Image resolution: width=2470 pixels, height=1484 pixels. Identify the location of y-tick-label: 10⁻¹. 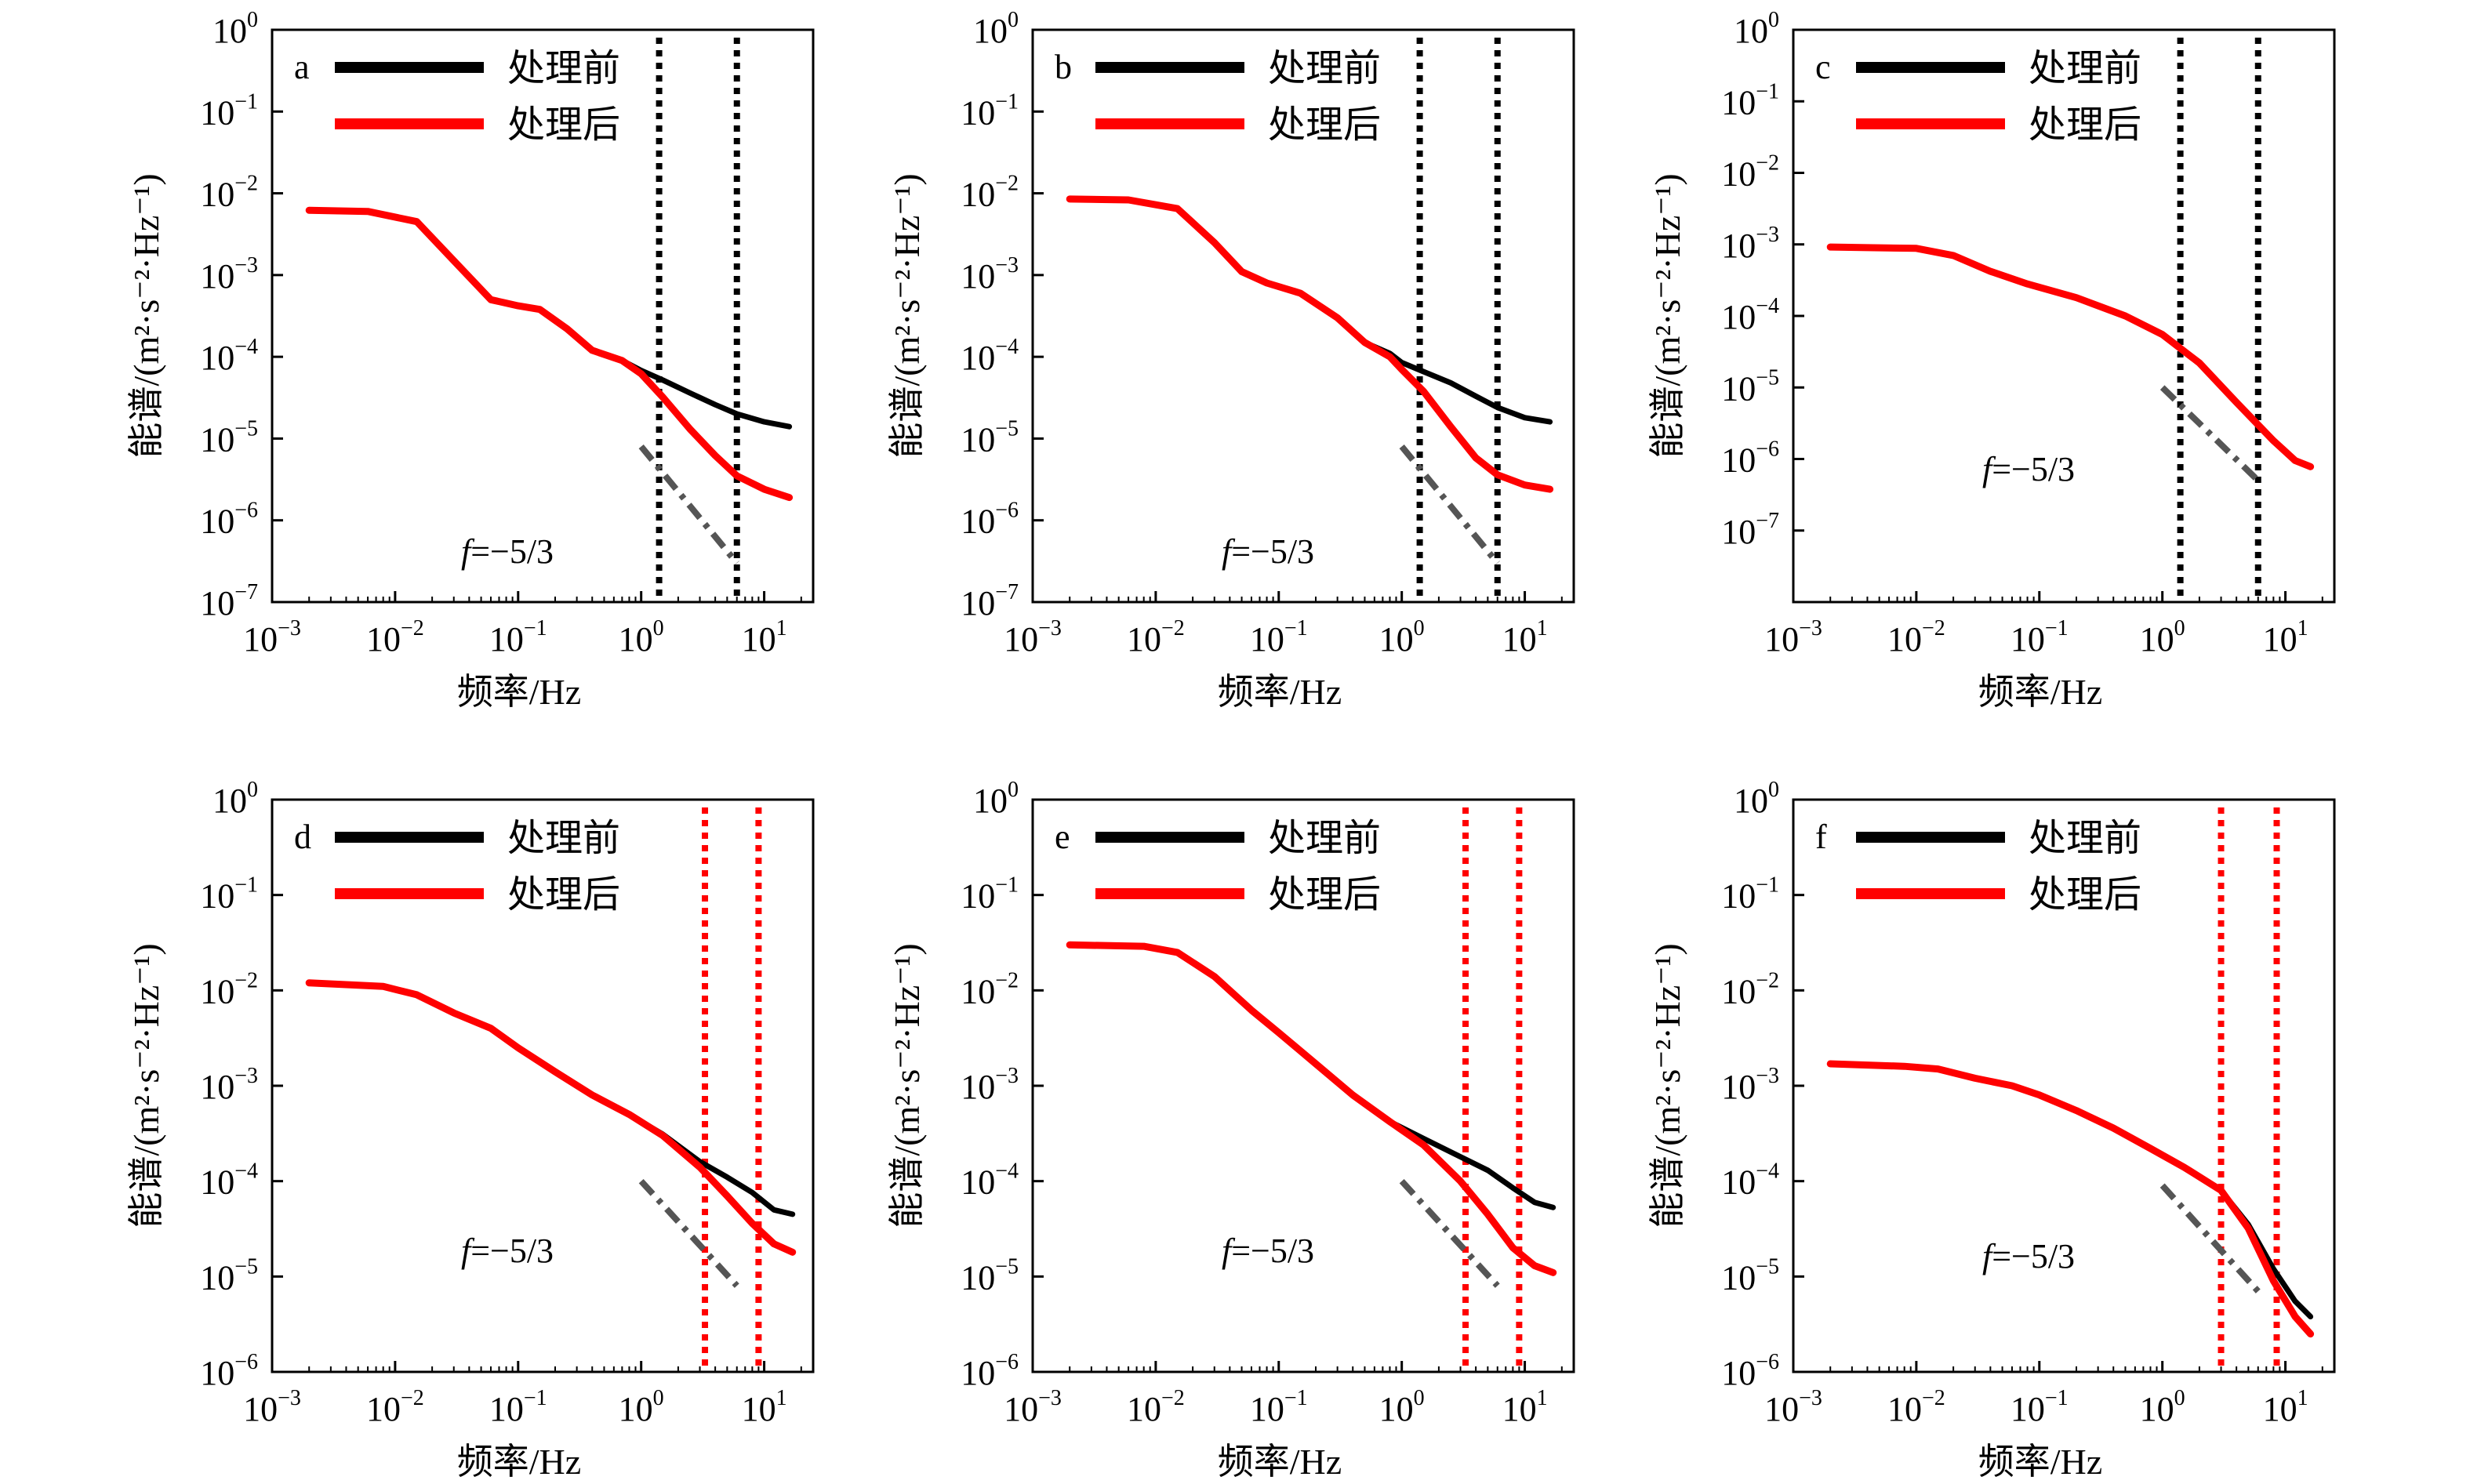
(990, 110).